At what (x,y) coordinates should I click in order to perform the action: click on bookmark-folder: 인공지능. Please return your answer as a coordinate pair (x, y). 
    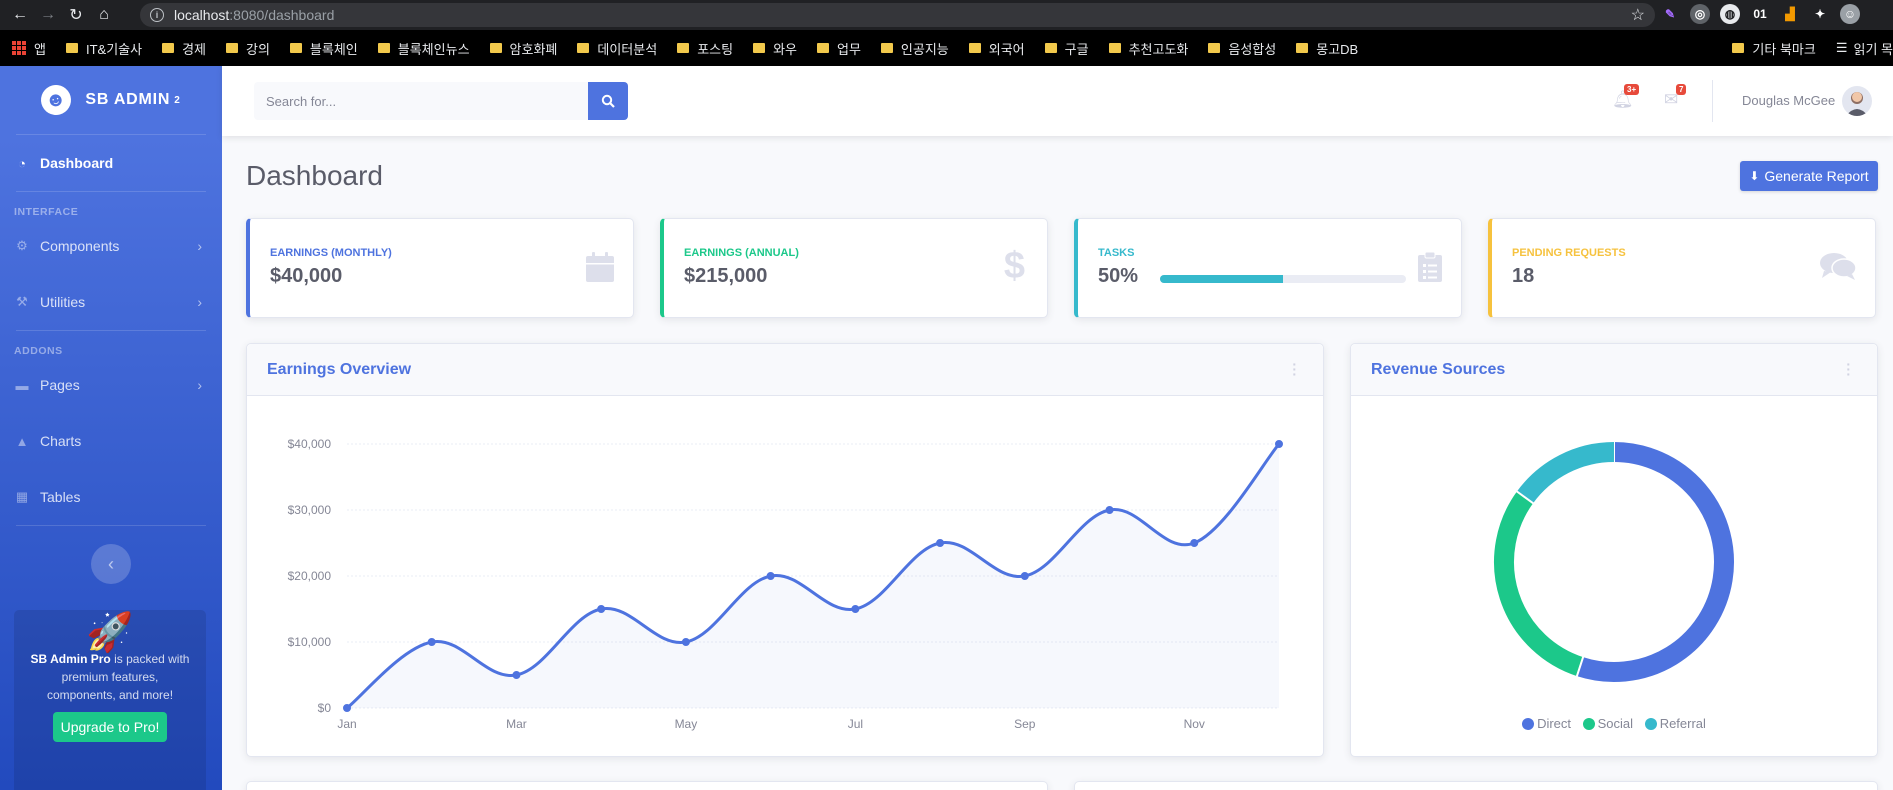
    Looking at the image, I should click on (914, 48).